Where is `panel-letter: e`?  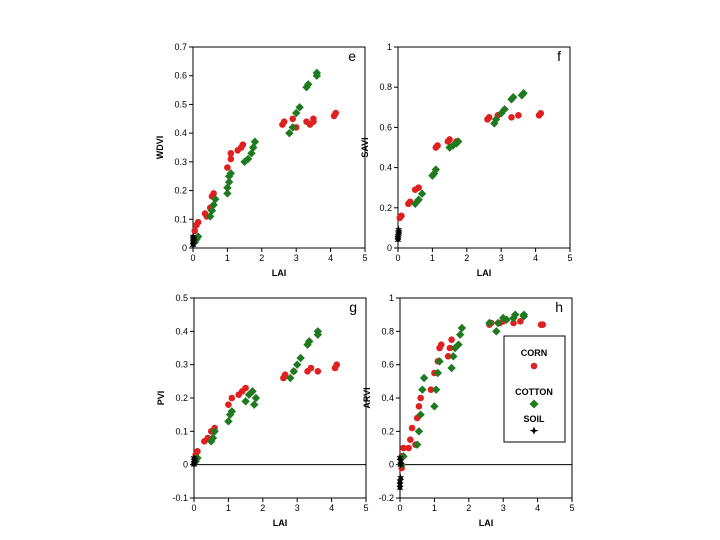
panel-letter: e is located at coordinates (352, 56).